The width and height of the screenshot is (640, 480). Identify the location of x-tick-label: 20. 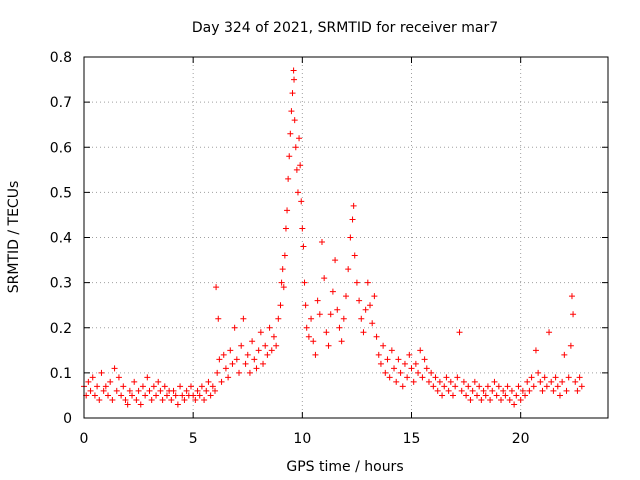
(521, 439).